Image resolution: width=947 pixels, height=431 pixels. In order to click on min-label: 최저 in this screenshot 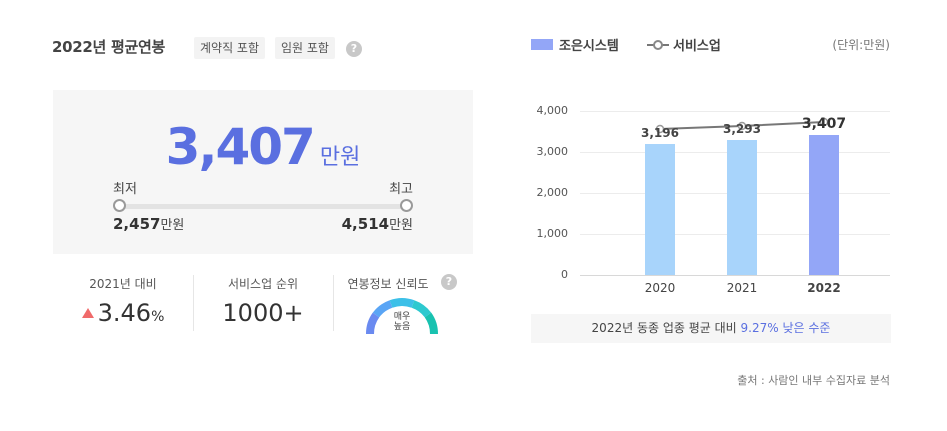, I will do `click(125, 189)`.